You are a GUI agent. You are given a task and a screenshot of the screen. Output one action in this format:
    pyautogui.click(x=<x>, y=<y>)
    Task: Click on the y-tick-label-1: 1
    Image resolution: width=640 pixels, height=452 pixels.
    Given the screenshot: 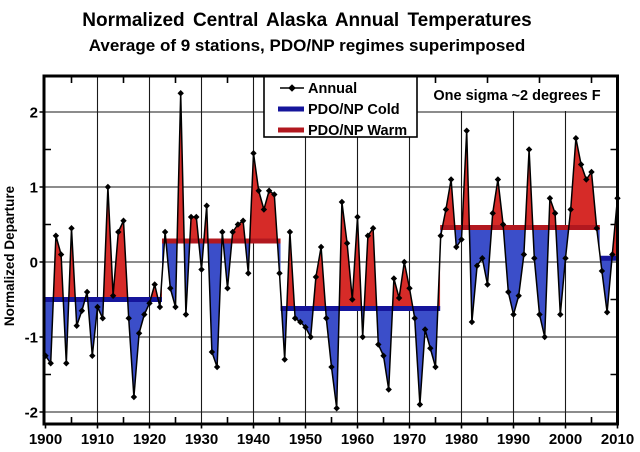 What is the action you would take?
    pyautogui.click(x=34, y=188)
    